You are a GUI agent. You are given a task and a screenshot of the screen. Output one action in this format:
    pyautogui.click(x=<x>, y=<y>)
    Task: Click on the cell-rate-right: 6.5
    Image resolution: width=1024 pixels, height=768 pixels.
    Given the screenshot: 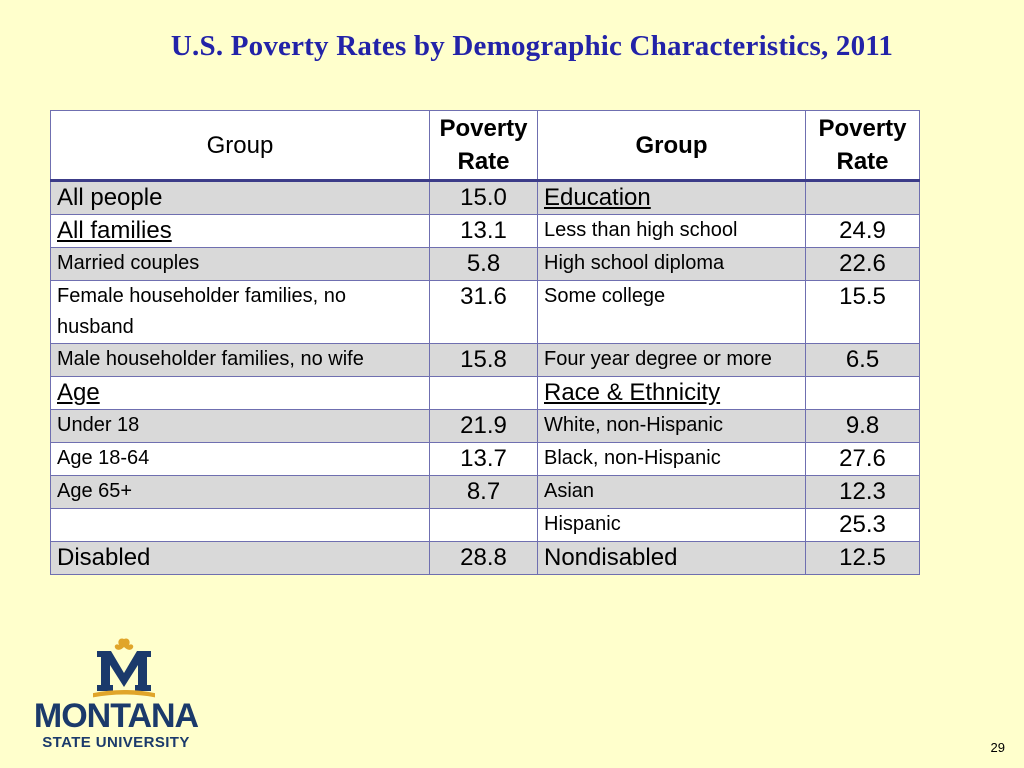 What is the action you would take?
    pyautogui.click(x=862, y=360)
    